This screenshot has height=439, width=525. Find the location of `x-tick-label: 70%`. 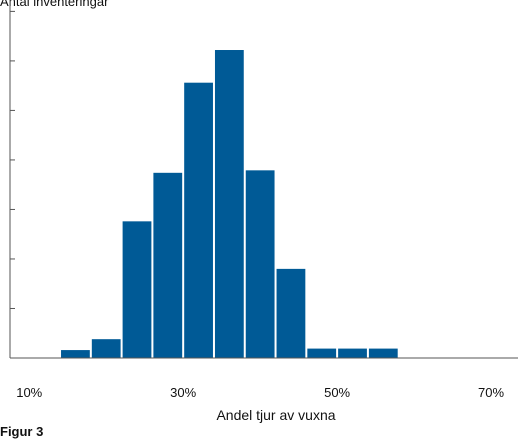

x-tick-label: 70% is located at coordinates (491, 392).